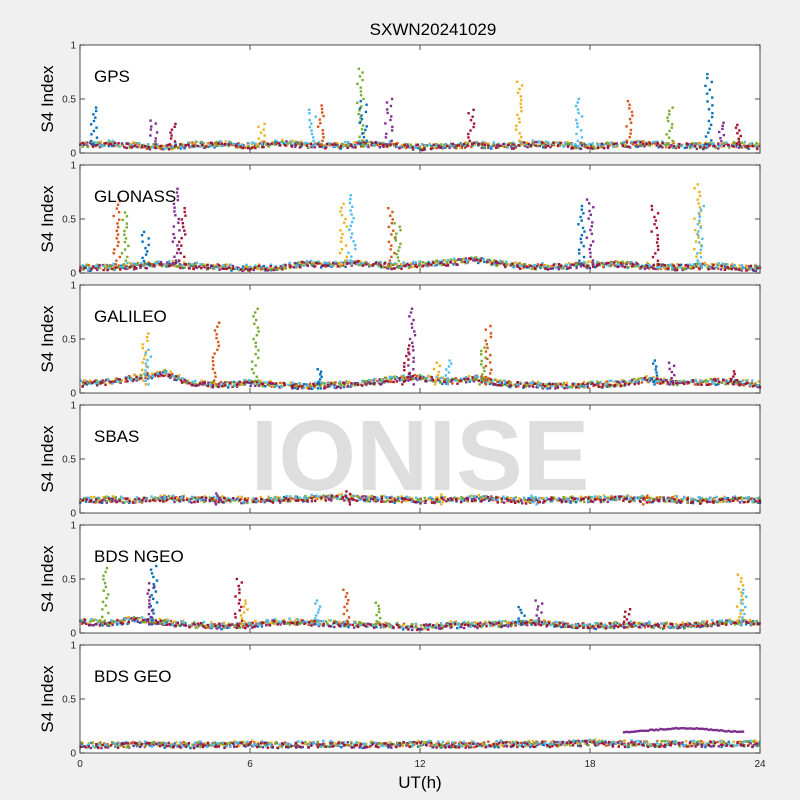 This screenshot has width=800, height=800. What do you see at coordinates (112, 76) in the screenshot?
I see `panel-label: GPS` at bounding box center [112, 76].